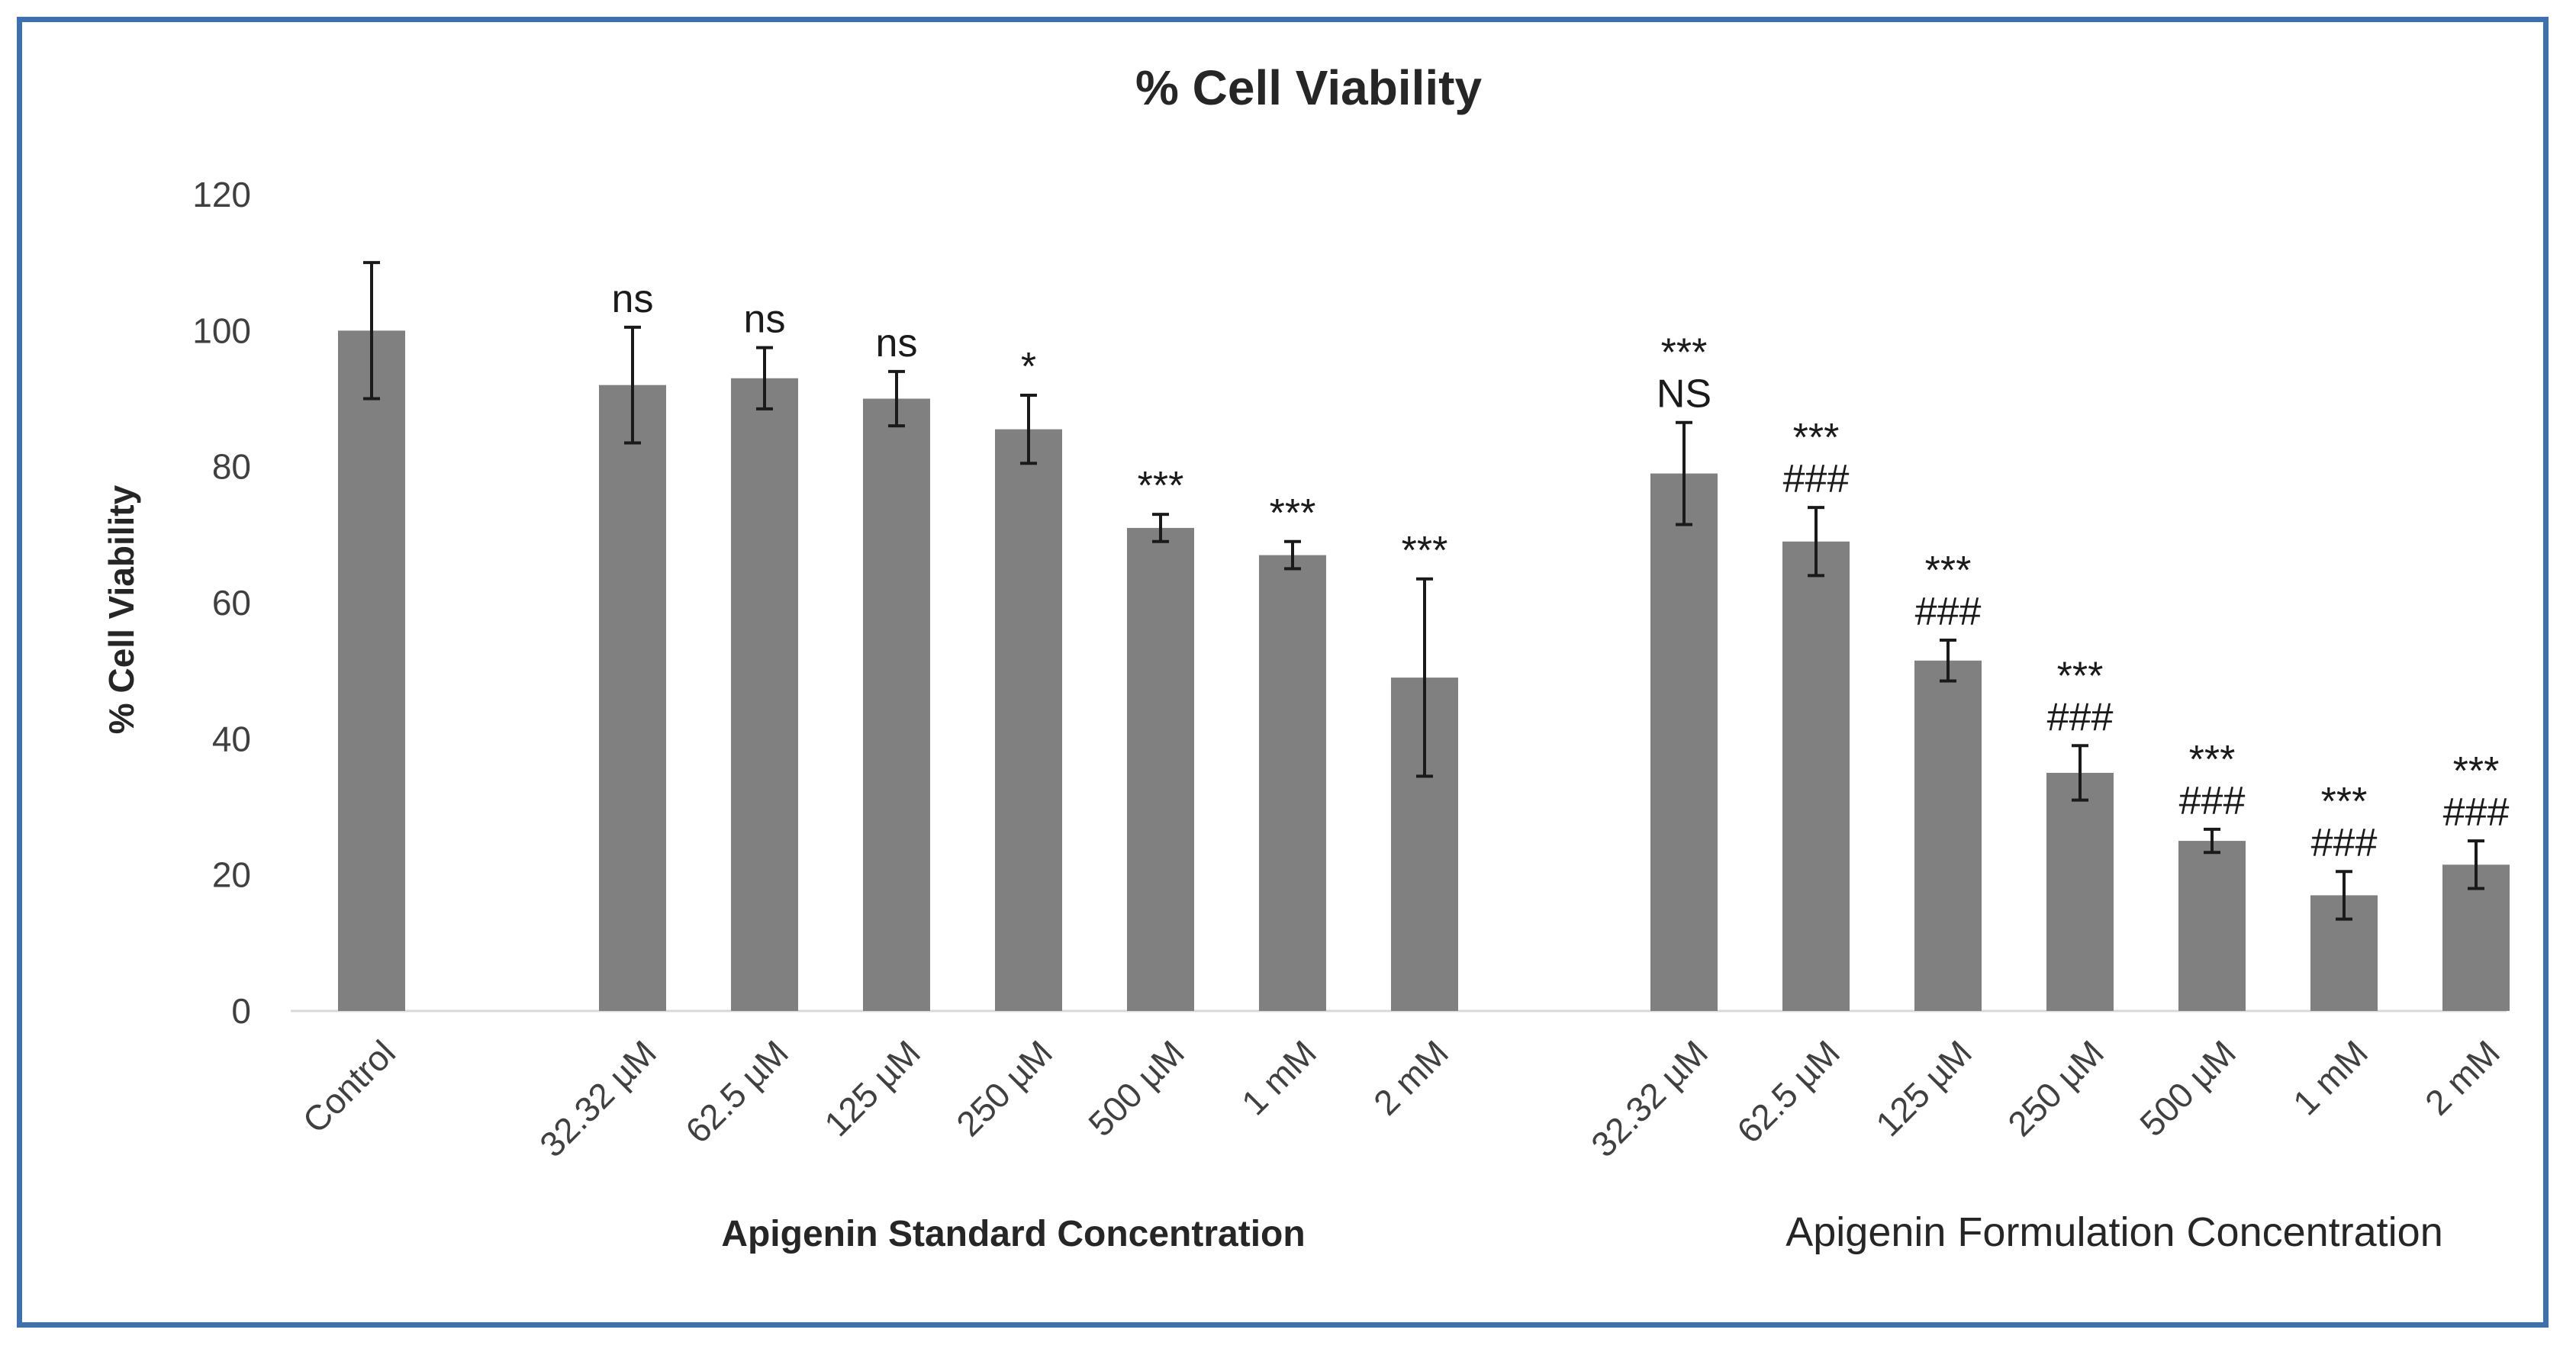 The image size is (2576, 1352). Describe the element at coordinates (241, 1011) in the screenshot. I see `y-tick-label: 0` at that location.